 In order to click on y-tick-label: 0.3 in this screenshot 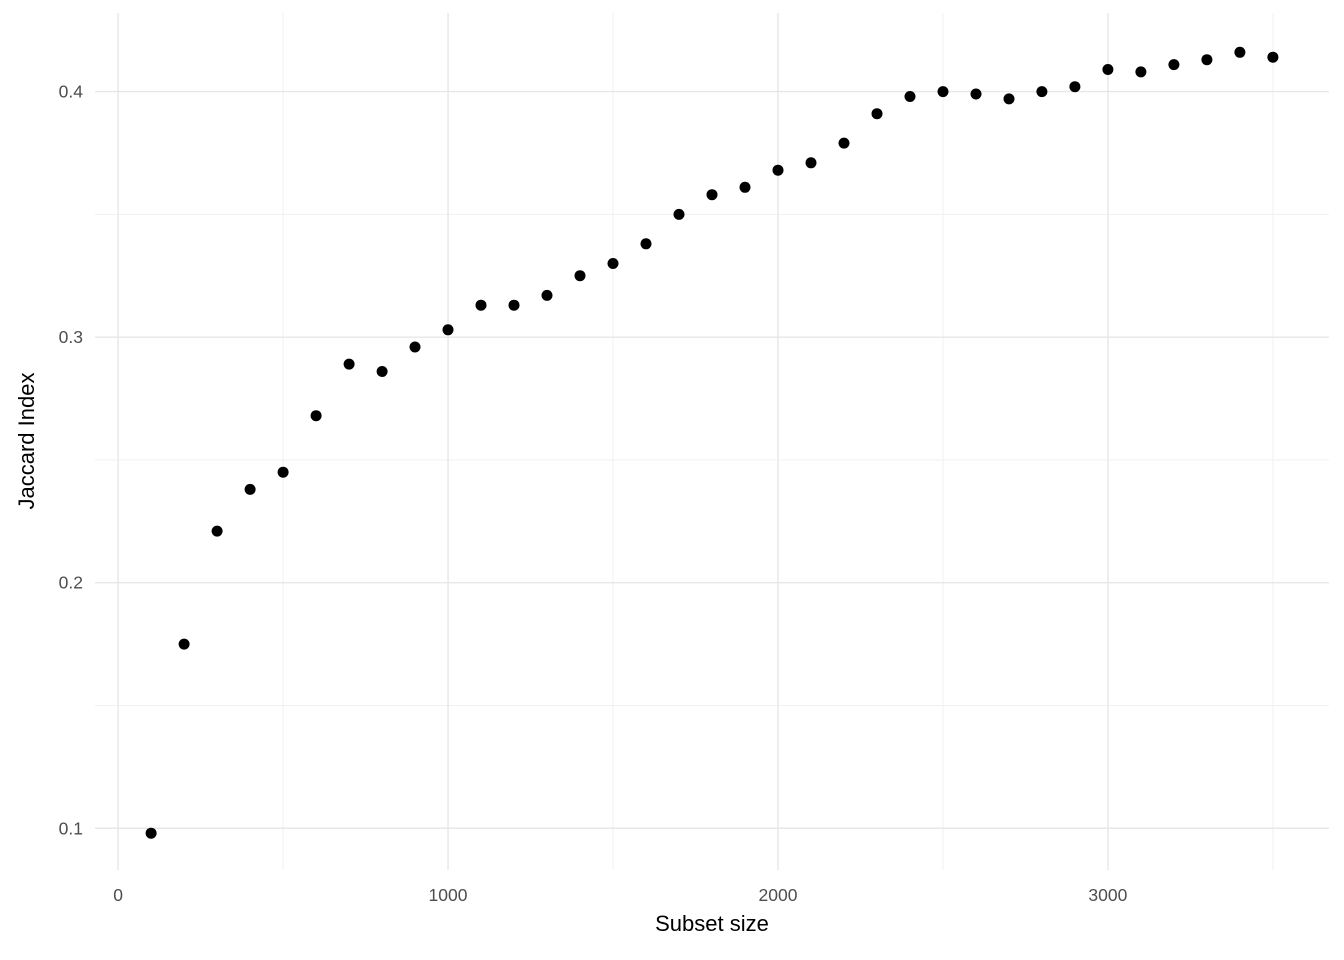, I will do `click(71, 337)`.